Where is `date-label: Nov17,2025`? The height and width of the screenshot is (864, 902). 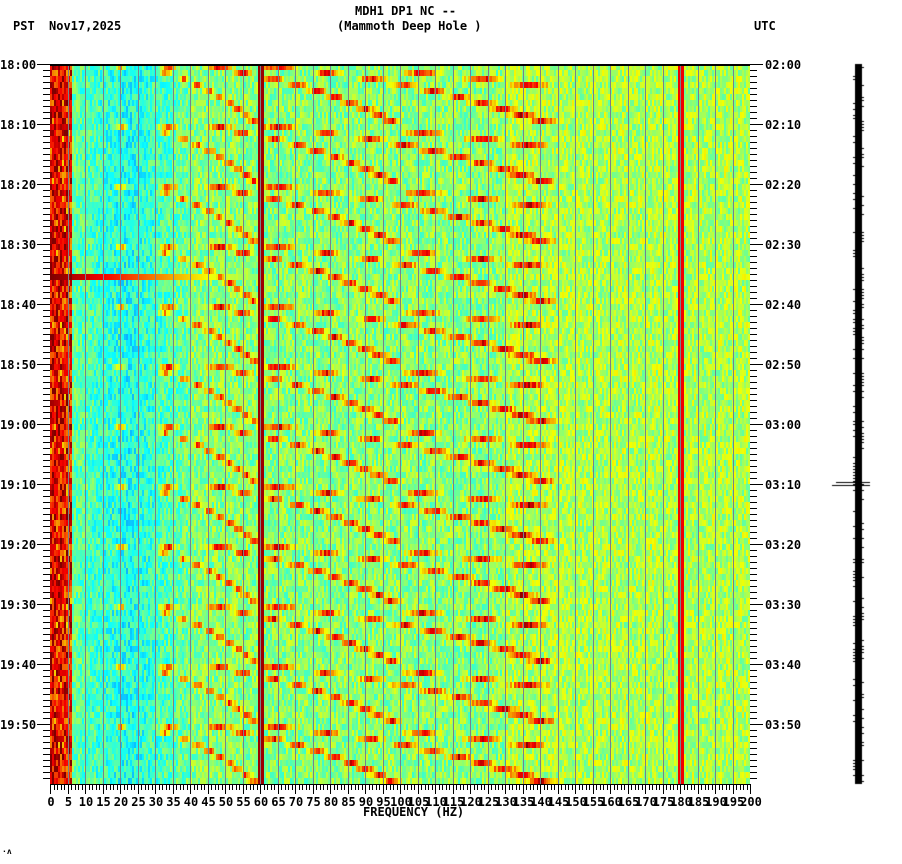 date-label: Nov17,2025 is located at coordinates (85, 26).